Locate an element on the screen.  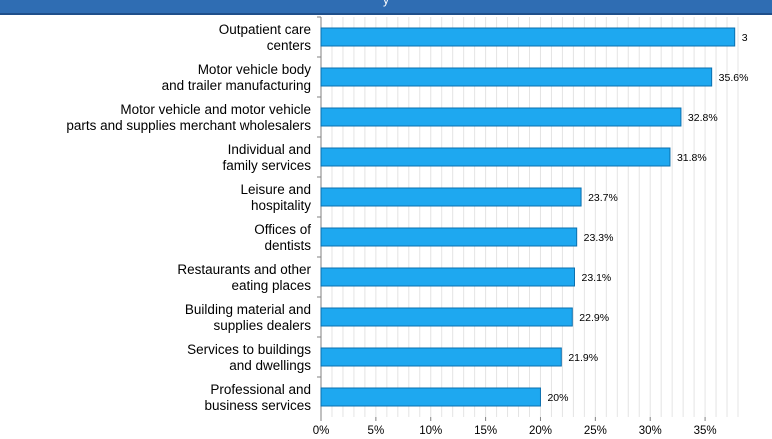
data-label: 20% is located at coordinates (557, 398).